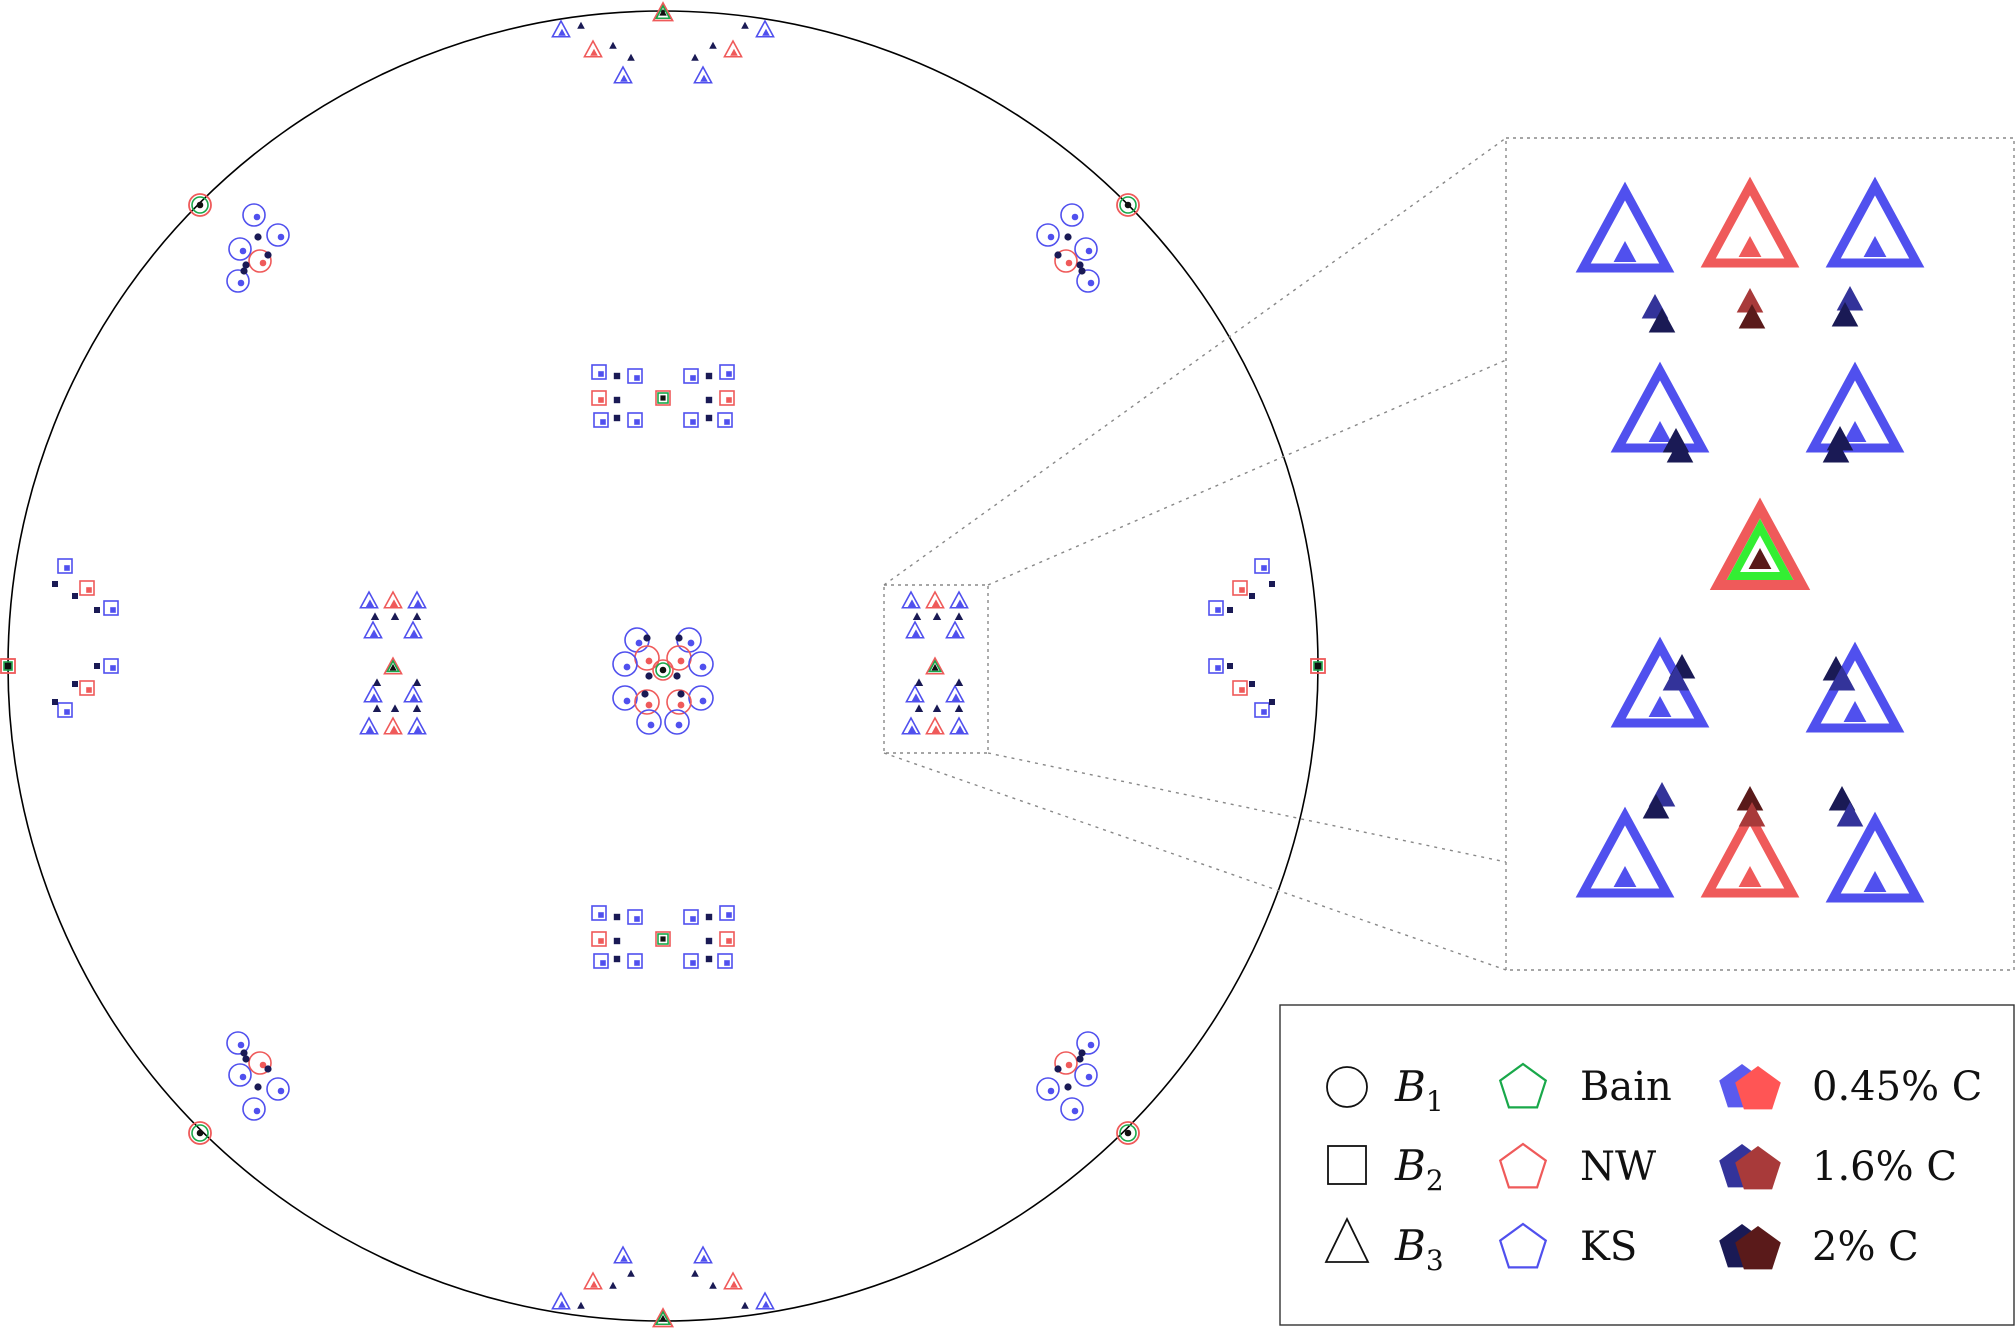 The image size is (2016, 1336). Describe the element at coordinates (1068, 248) in the screenshot. I see `b1-outer-cluster` at that location.